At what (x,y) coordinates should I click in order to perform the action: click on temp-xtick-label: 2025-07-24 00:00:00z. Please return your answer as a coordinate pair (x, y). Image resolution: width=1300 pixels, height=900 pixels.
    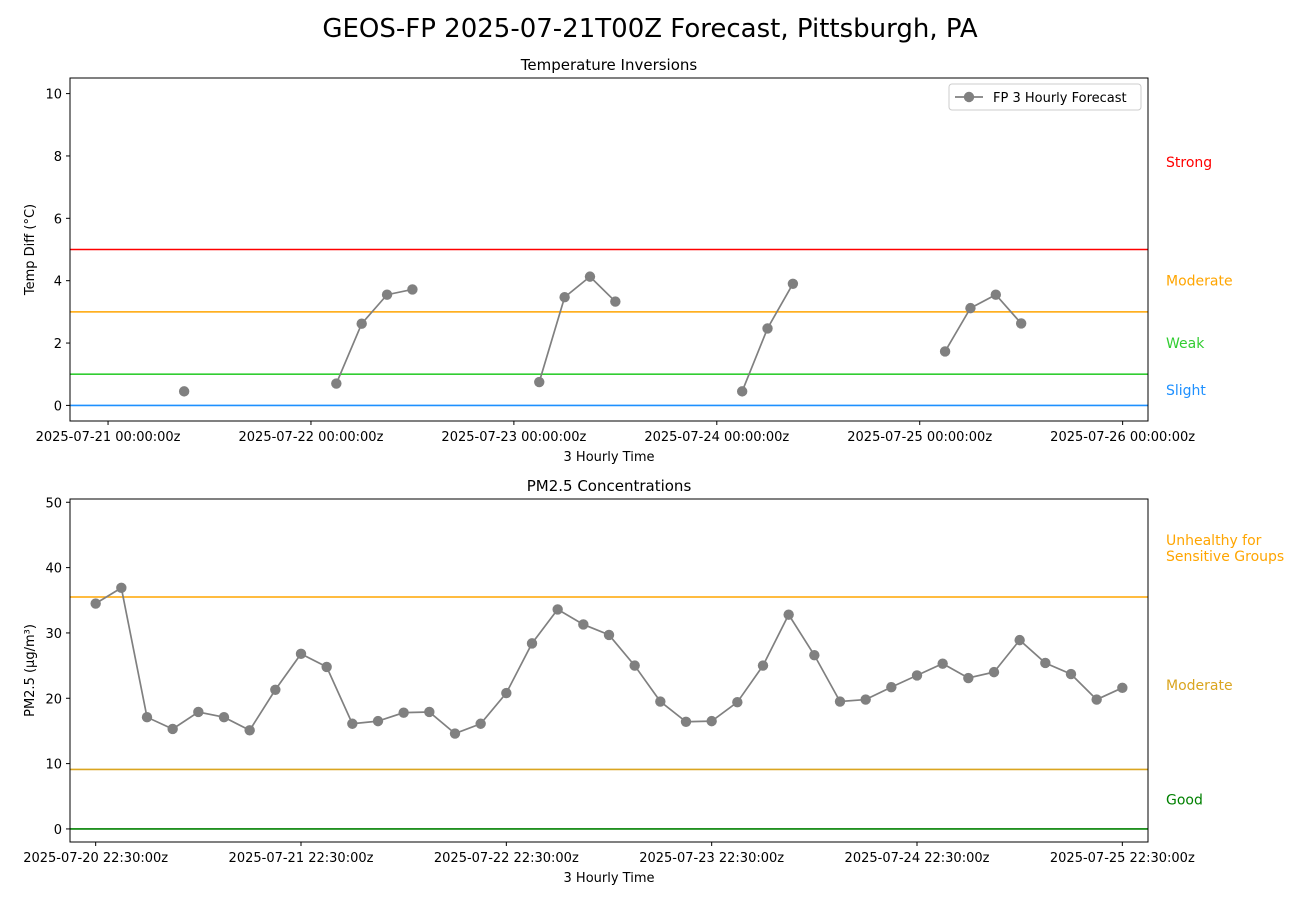
    Looking at the image, I should click on (716, 437).